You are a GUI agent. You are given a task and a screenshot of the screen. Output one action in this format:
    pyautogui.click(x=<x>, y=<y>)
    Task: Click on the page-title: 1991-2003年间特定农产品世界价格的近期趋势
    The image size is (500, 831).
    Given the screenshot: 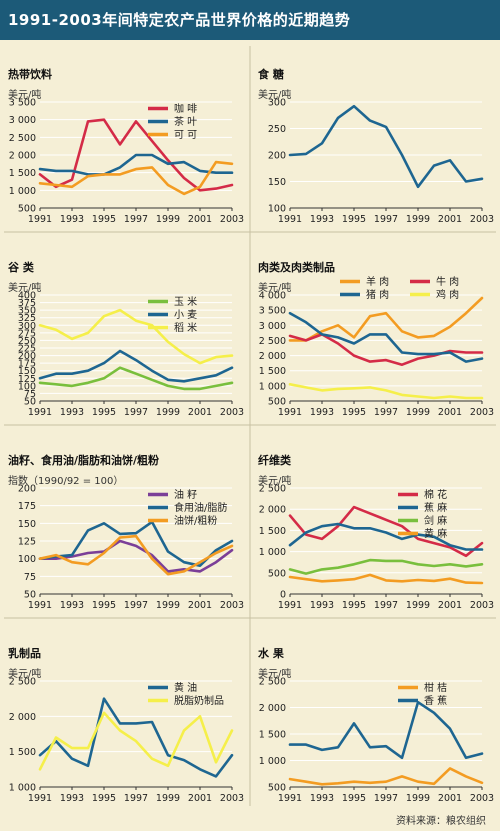 What is the action you would take?
    pyautogui.click(x=179, y=20)
    